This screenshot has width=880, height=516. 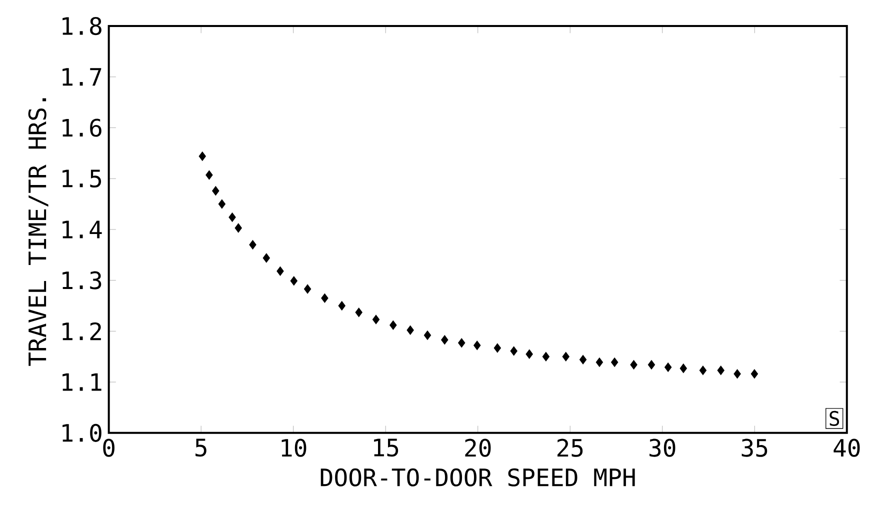 I want to click on x-tick-label: 25, so click(x=570, y=448).